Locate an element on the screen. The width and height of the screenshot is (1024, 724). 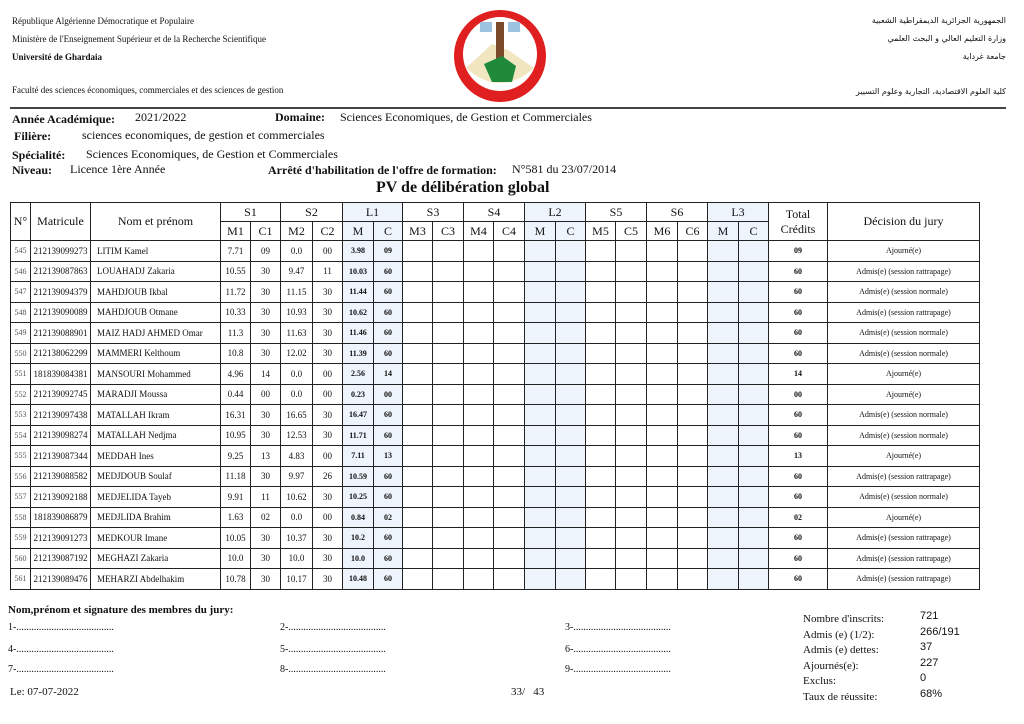
page-title: PV de délibération global is located at coordinates (463, 187).